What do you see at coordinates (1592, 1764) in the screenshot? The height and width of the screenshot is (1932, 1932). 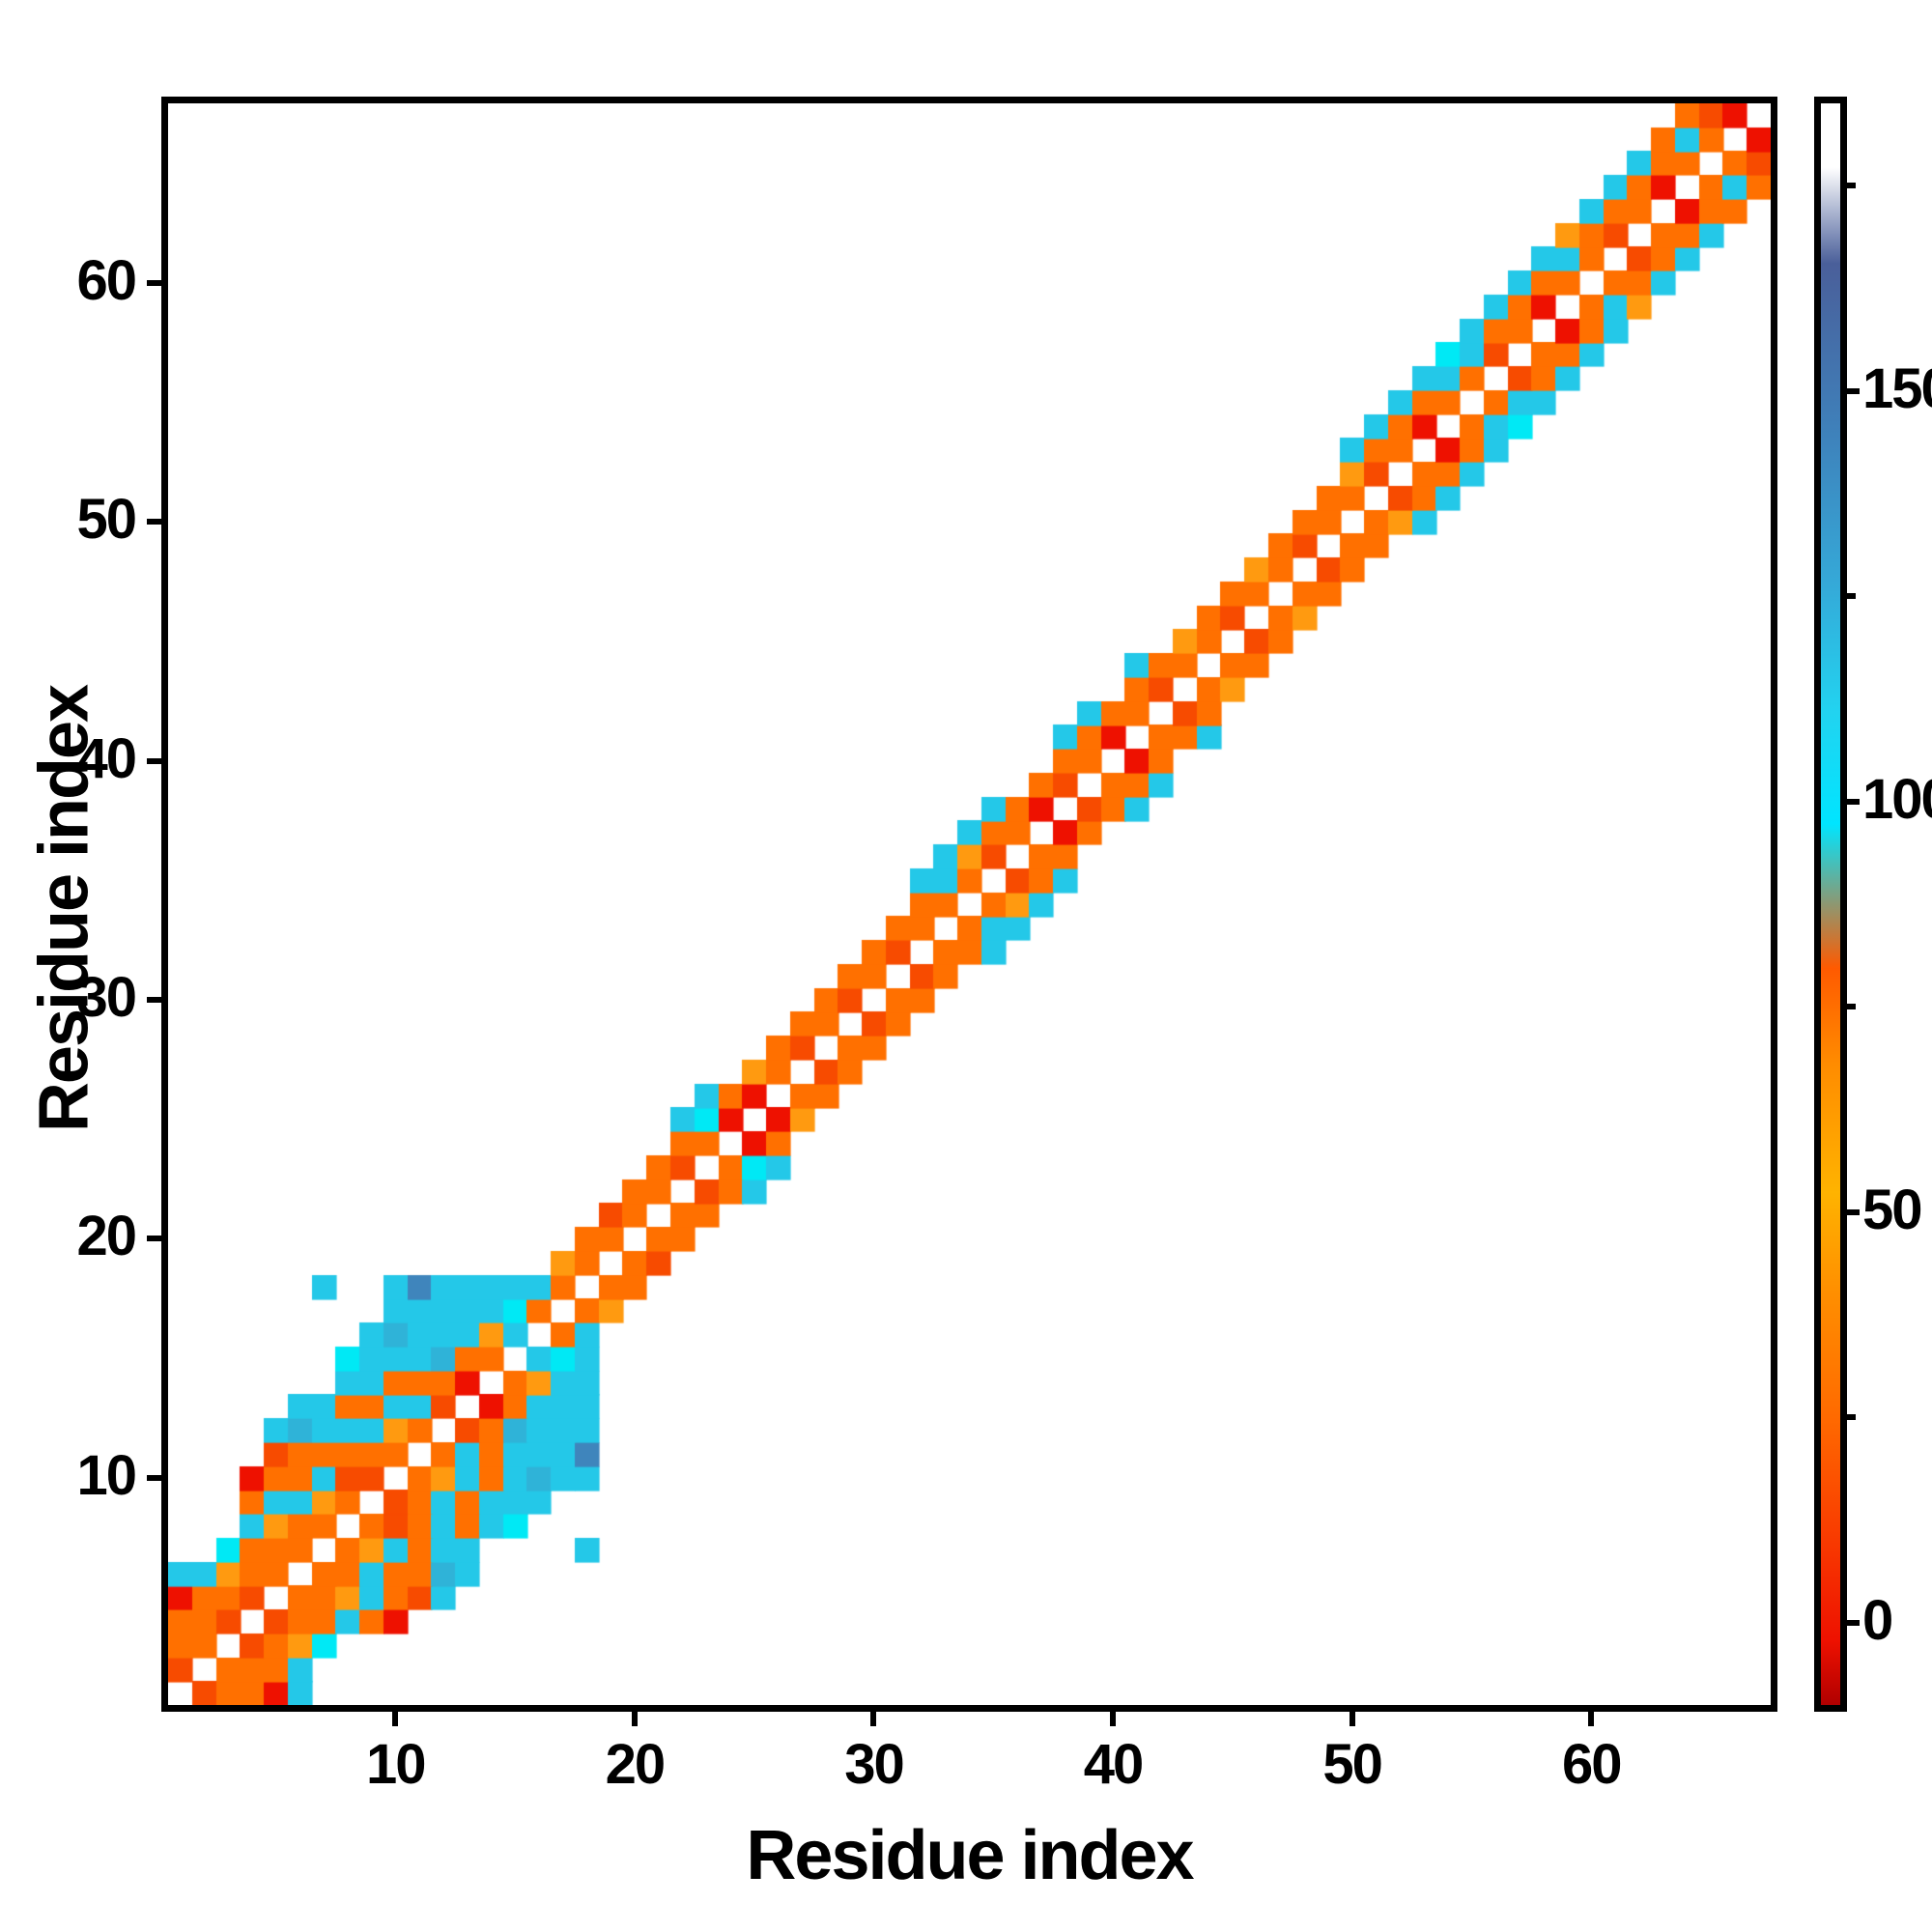 I see `x-ticklabel-60: 60` at bounding box center [1592, 1764].